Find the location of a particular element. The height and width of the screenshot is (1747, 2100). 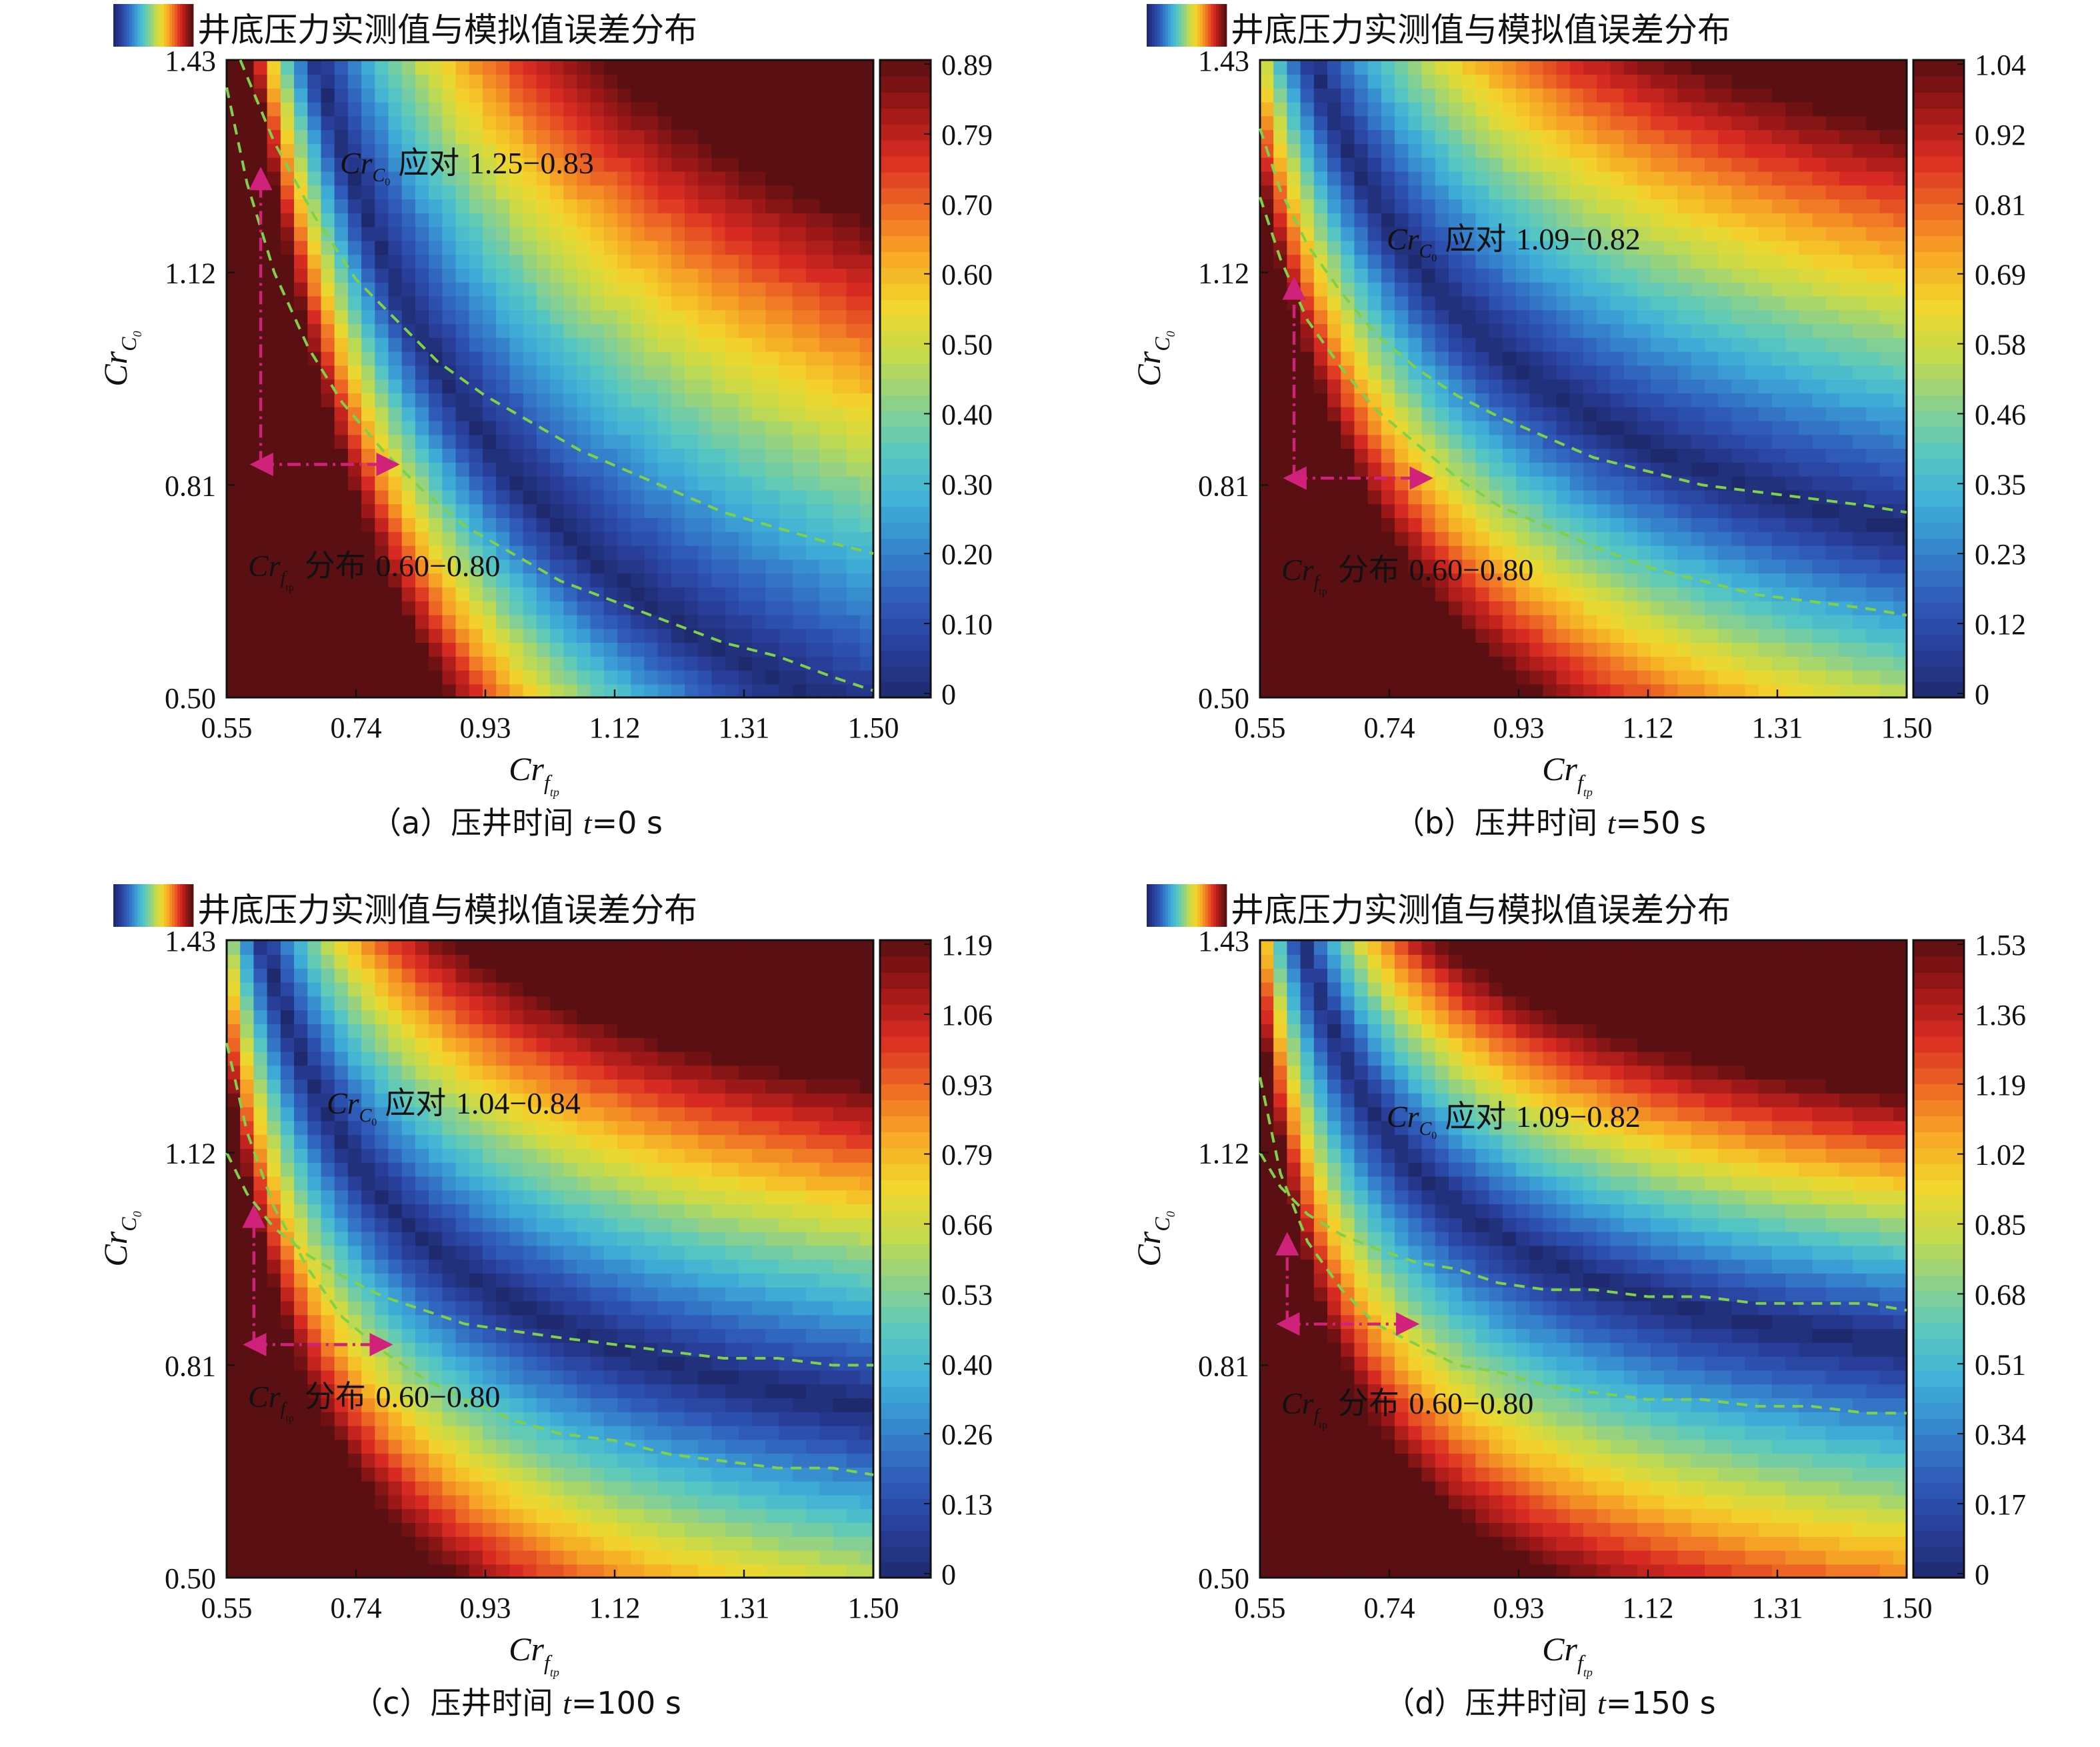

colorbar-tick-label: 0.50 is located at coordinates (967, 345).